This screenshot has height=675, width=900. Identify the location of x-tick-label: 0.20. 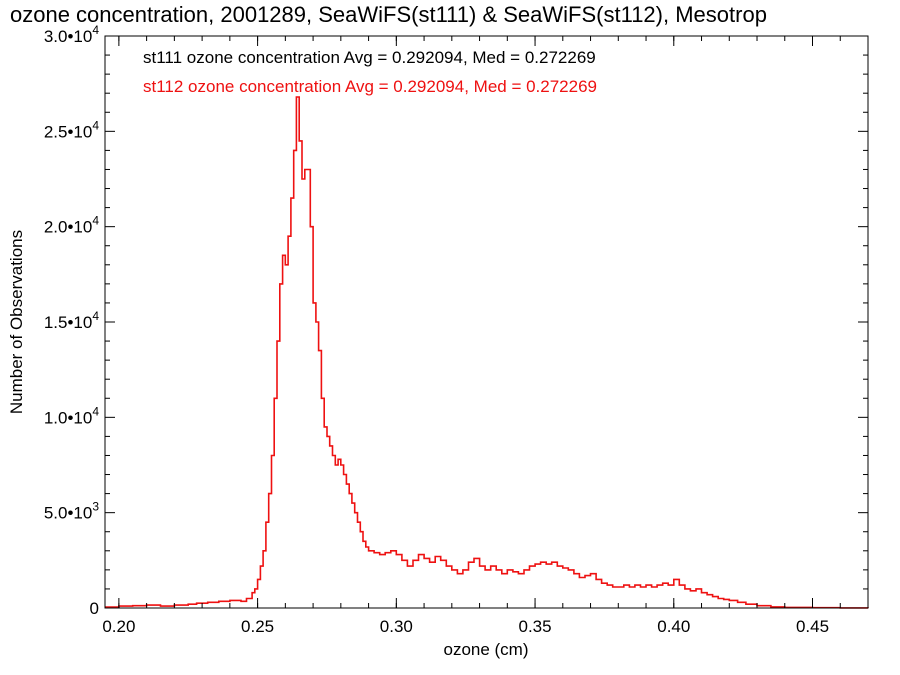
(118, 626).